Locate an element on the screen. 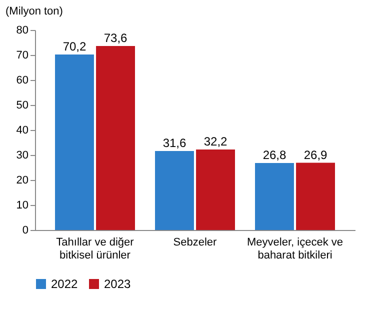  y-tick-label: 40 is located at coordinates (22, 130).